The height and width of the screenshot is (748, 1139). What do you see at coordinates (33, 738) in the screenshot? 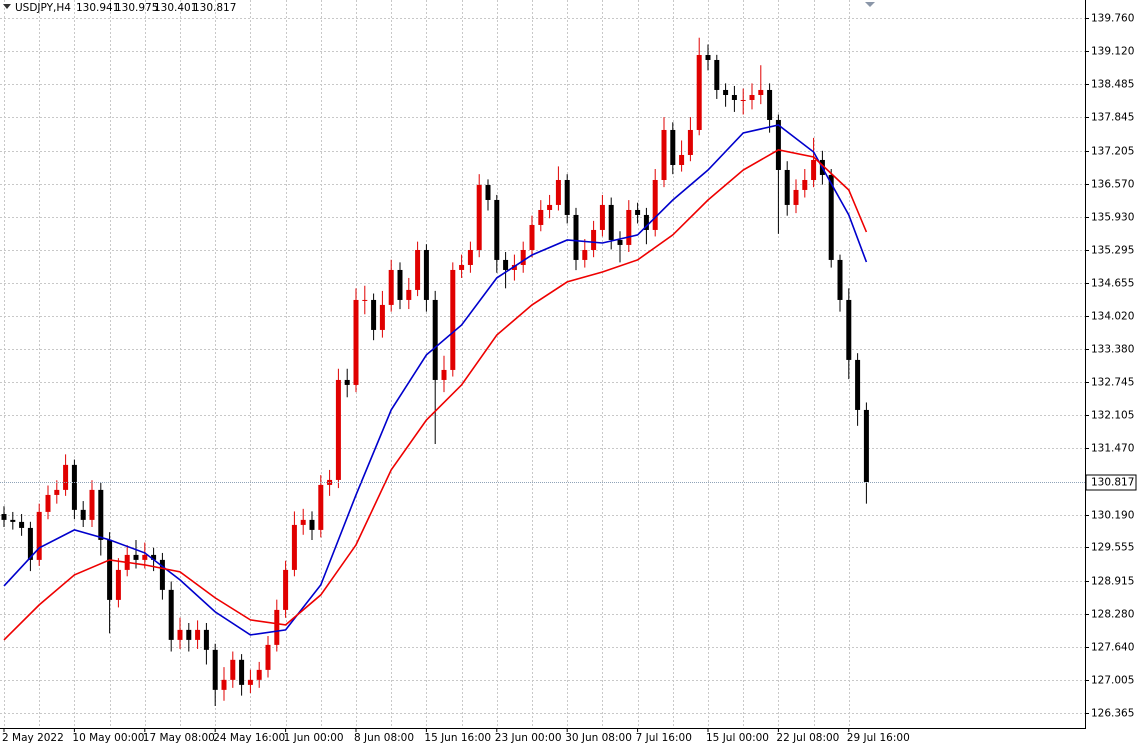
I see `x-tick-label: 2 May 2022` at bounding box center [33, 738].